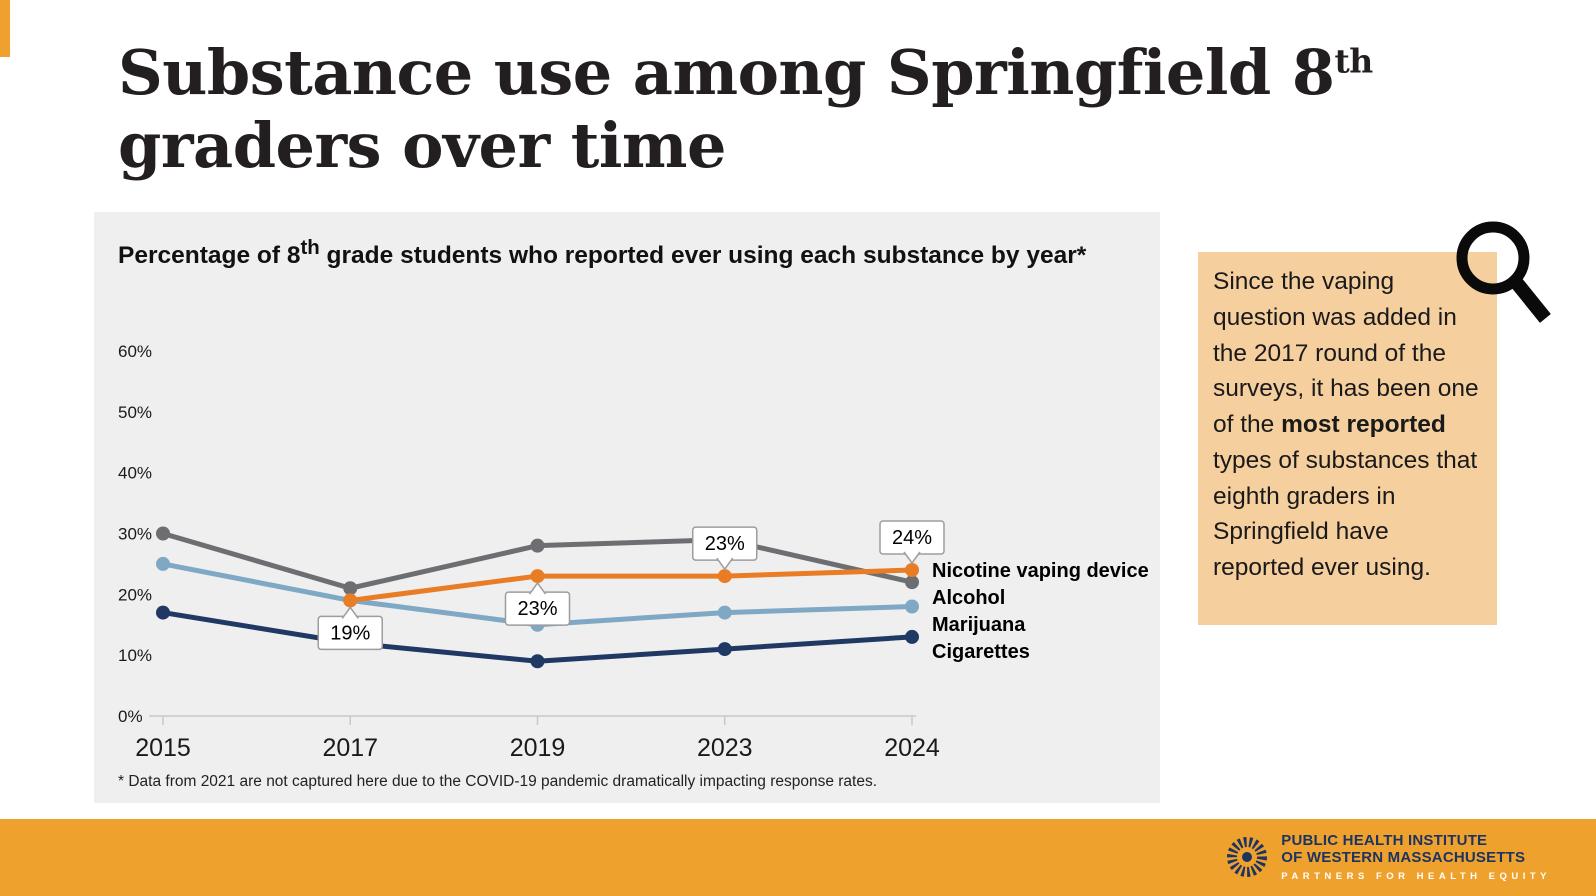 This screenshot has height=896, width=1596. What do you see at coordinates (135, 655) in the screenshot?
I see `y-tick-label: 10%` at bounding box center [135, 655].